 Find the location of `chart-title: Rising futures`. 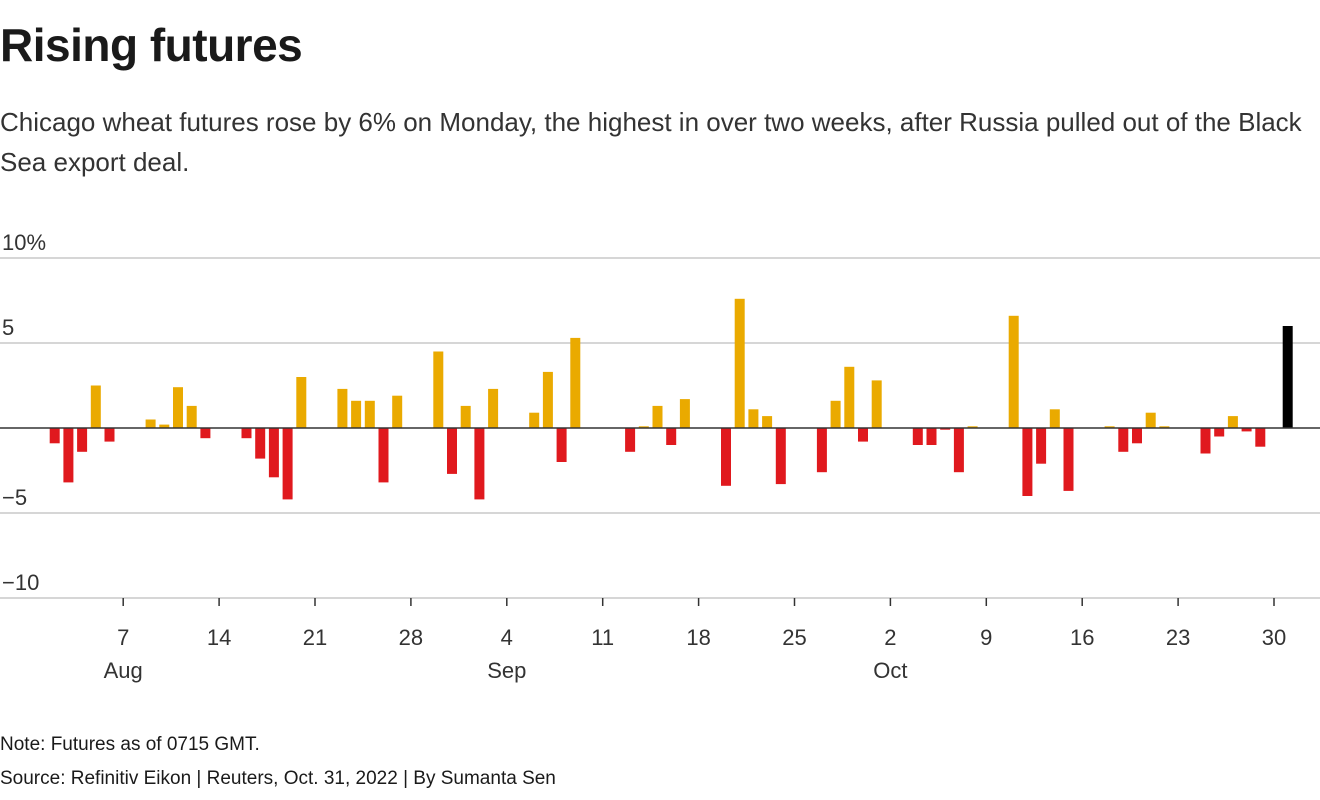

chart-title: Rising futures is located at coordinates (151, 45).